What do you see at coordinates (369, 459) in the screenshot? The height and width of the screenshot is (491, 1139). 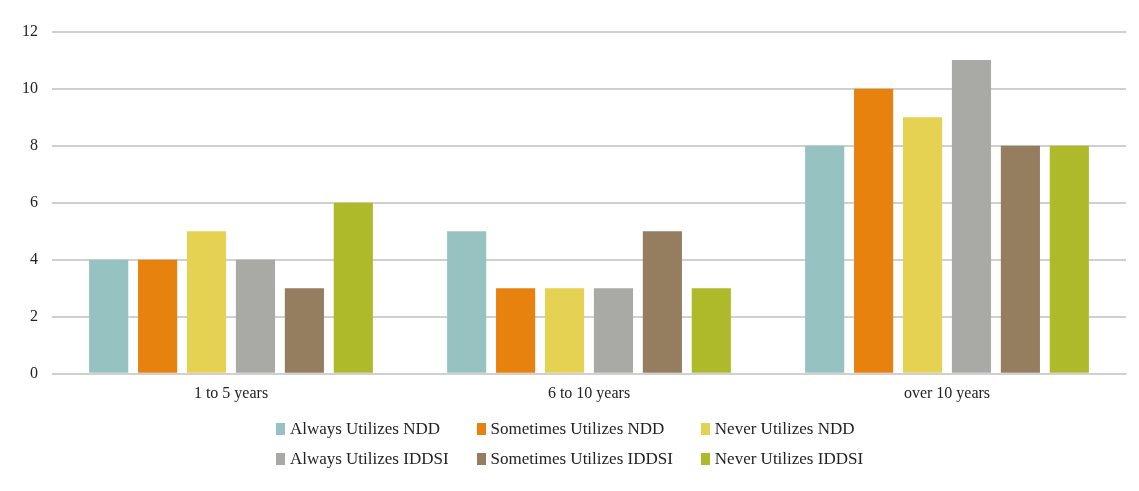 I see `legend-label: Always Utilizes IDDSI` at bounding box center [369, 459].